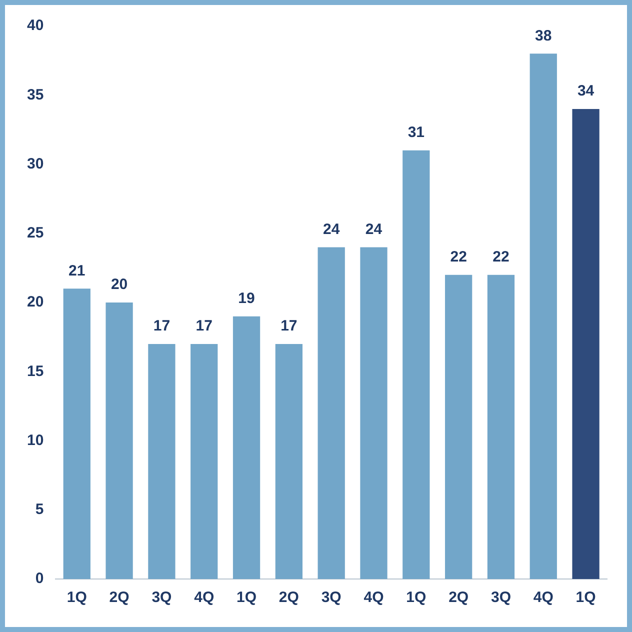  Describe the element at coordinates (35, 302) in the screenshot. I see `y-tick-label: 20` at that location.